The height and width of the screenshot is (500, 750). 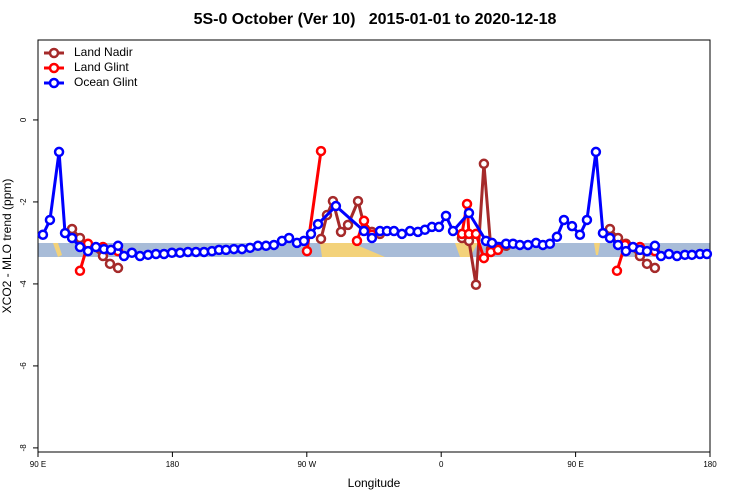 What do you see at coordinates (103, 52) in the screenshot?
I see `legend-label: Land Nadir` at bounding box center [103, 52].